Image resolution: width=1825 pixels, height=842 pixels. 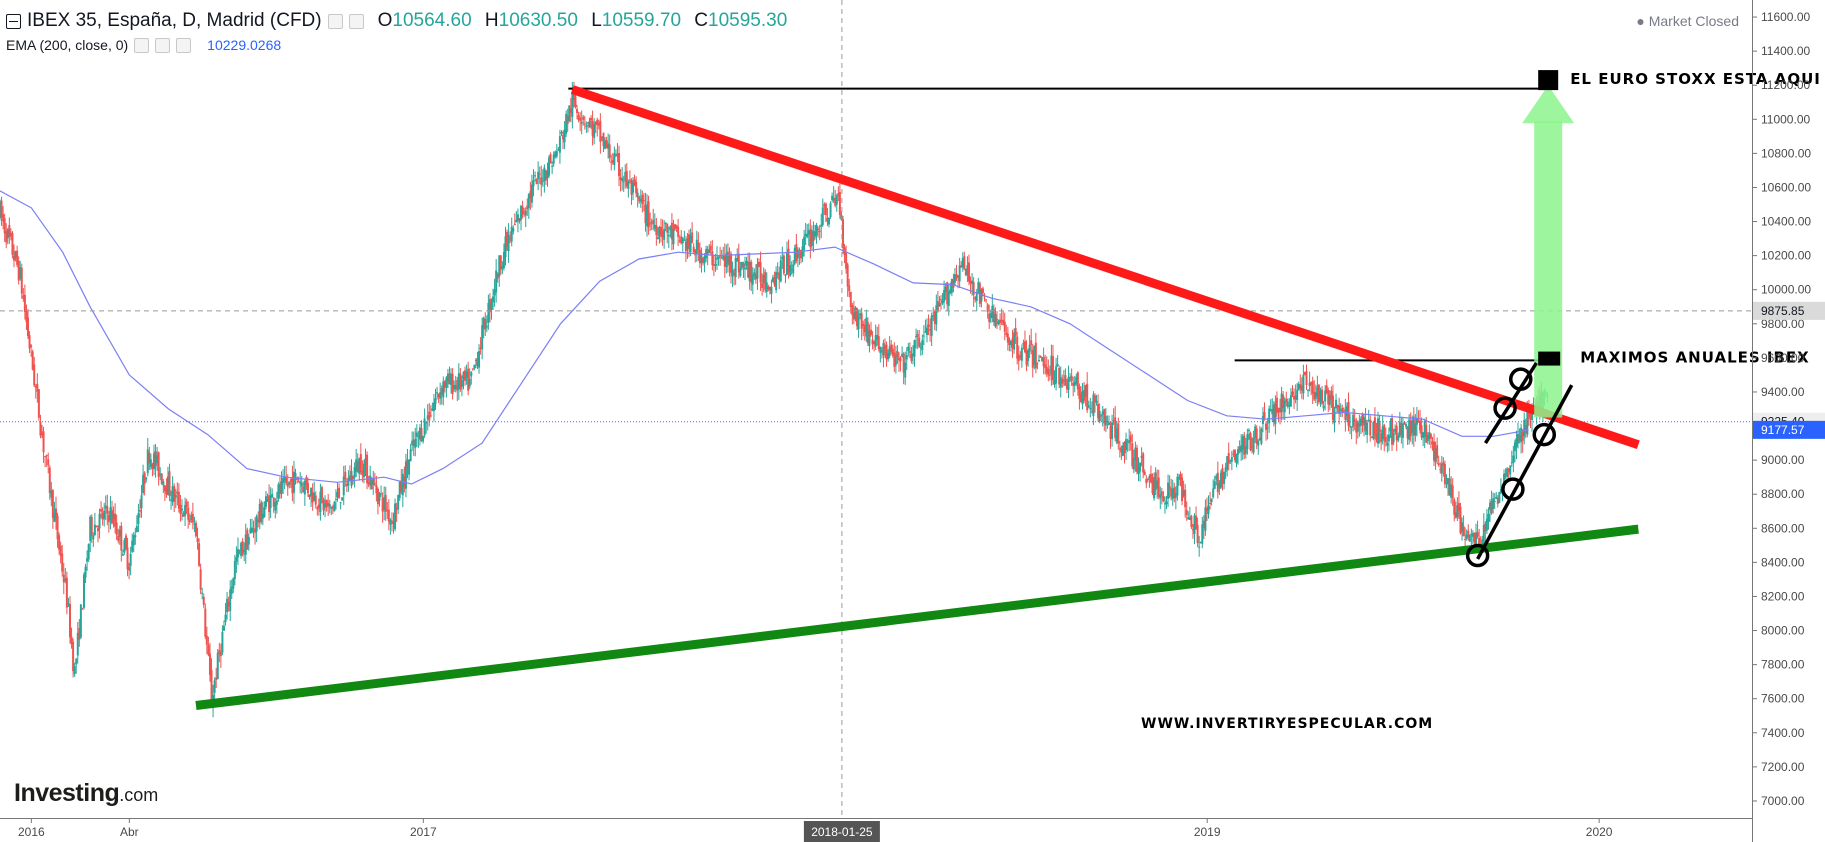 What do you see at coordinates (163, 45) in the screenshot?
I see `ema-settings-icon` at bounding box center [163, 45].